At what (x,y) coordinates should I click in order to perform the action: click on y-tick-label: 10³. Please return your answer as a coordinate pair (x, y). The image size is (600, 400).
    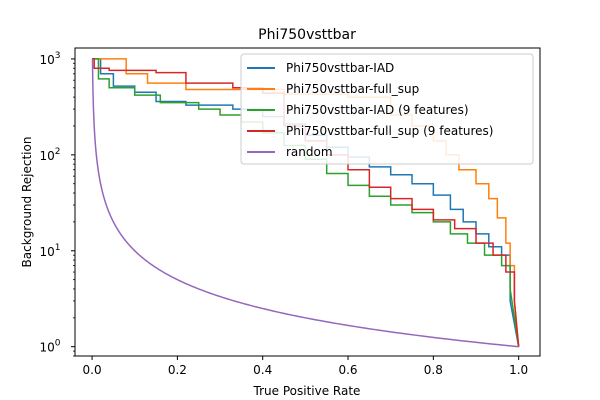
    Looking at the image, I should click on (49, 59).